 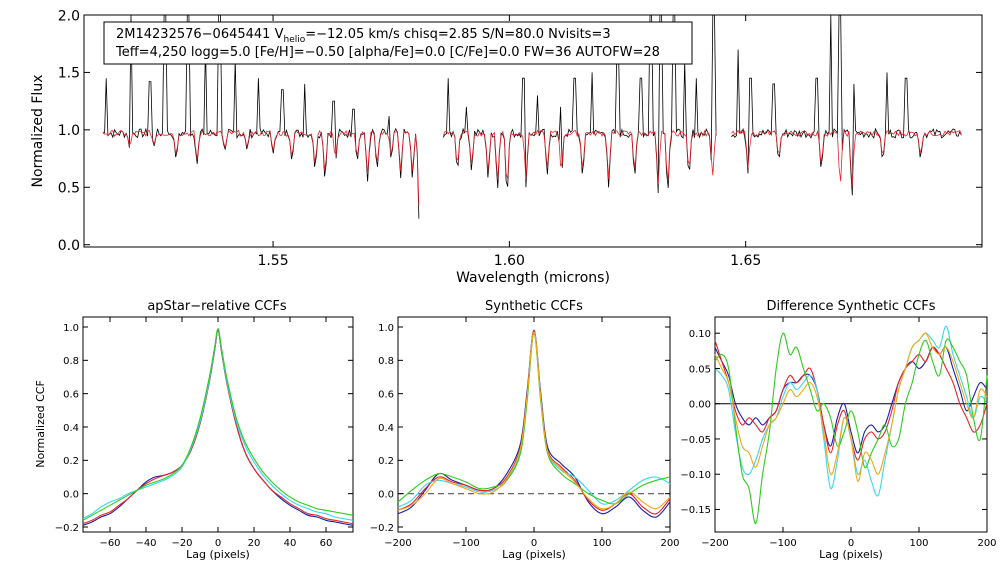 I want to click on y-tick-label-0: −0.15, so click(x=695, y=510).